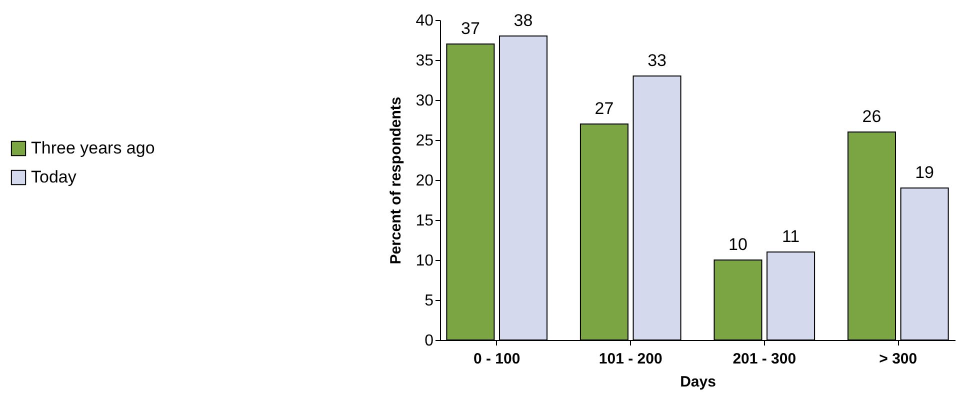 Image resolution: width=978 pixels, height=410 pixels. What do you see at coordinates (738, 244) in the screenshot?
I see `data-label: 10` at bounding box center [738, 244].